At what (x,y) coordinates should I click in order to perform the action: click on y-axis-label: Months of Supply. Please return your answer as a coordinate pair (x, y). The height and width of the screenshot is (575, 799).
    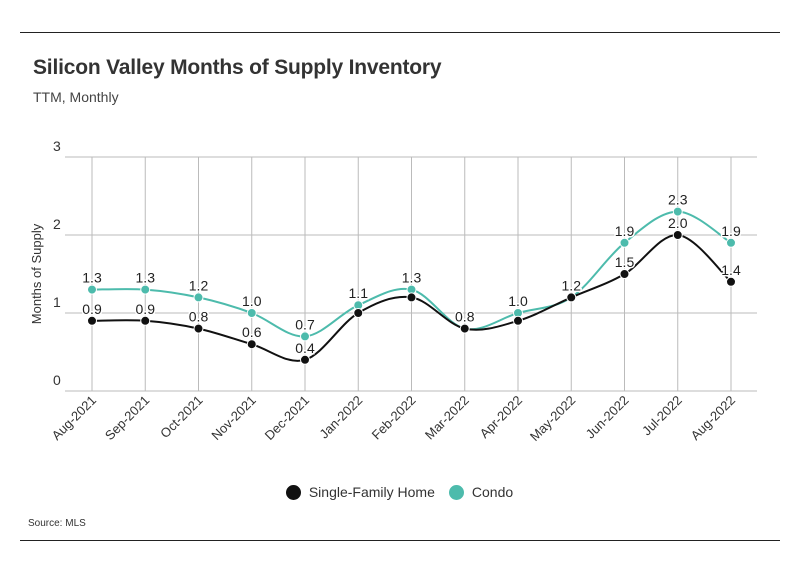
    Looking at the image, I should click on (36, 273).